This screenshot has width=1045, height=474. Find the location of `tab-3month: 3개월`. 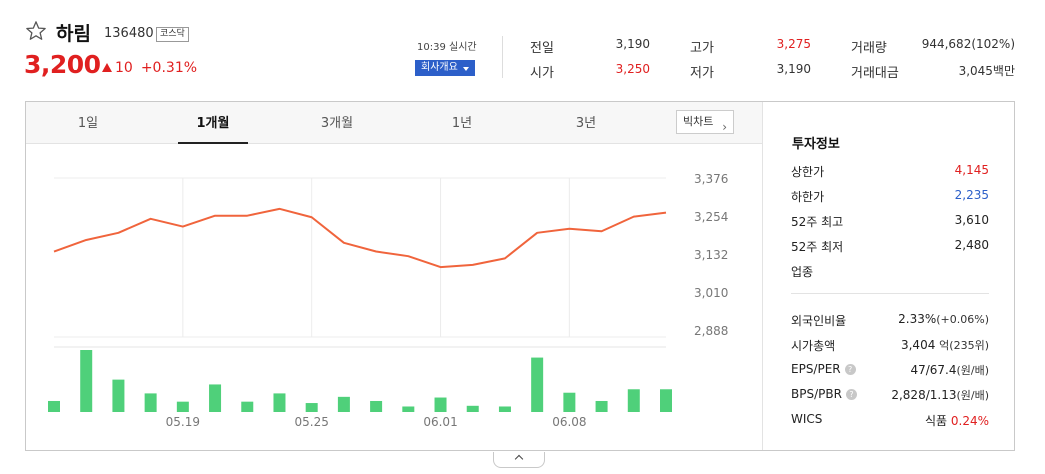

tab-3month: 3개월 is located at coordinates (337, 123).